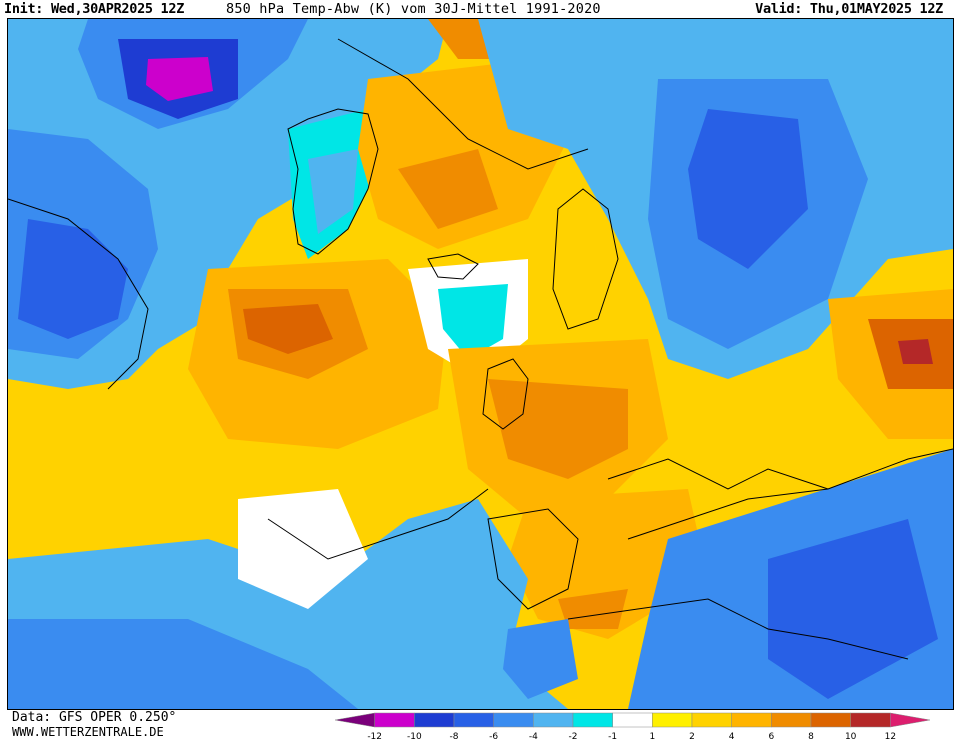  What do you see at coordinates (414, 736) in the screenshot?
I see `legend-tick-label: -10` at bounding box center [414, 736].